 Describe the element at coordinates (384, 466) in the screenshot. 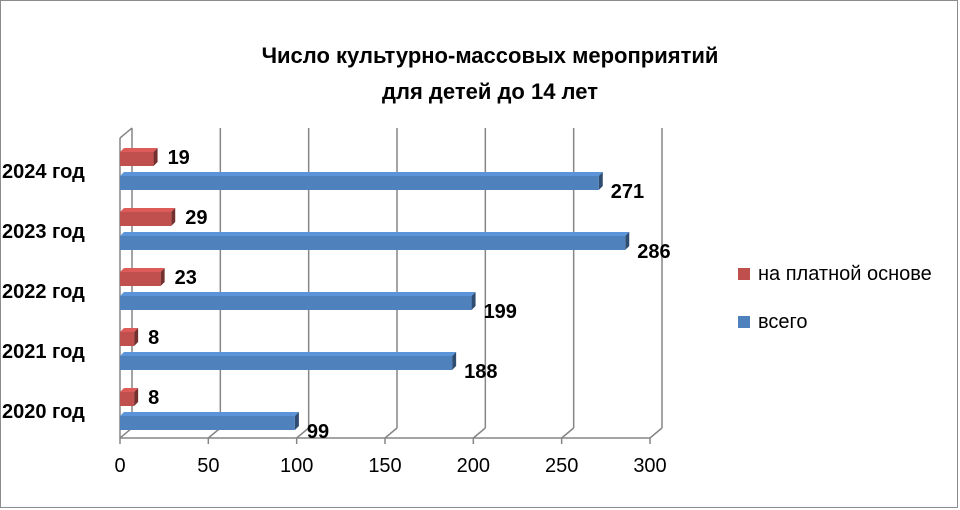

I see `x-tick-label: 150` at that location.